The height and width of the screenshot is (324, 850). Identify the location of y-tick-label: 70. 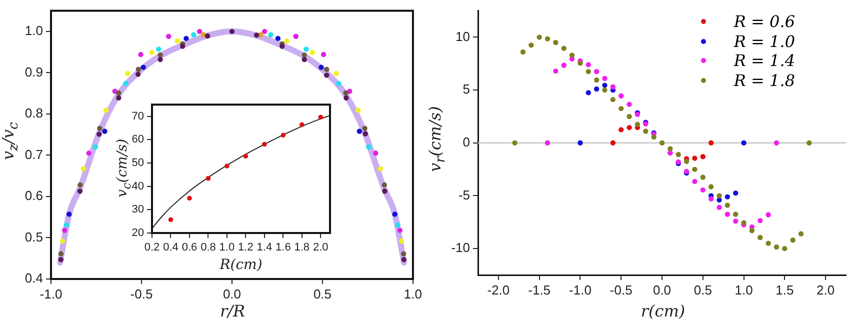
(138, 116).